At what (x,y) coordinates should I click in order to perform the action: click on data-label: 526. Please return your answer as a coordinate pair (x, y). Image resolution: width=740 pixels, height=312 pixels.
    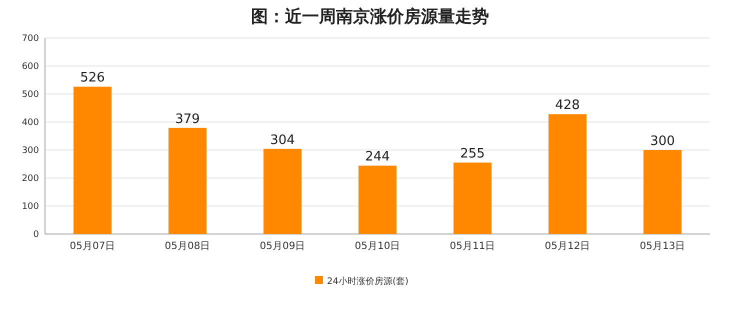
    Looking at the image, I should click on (92, 78).